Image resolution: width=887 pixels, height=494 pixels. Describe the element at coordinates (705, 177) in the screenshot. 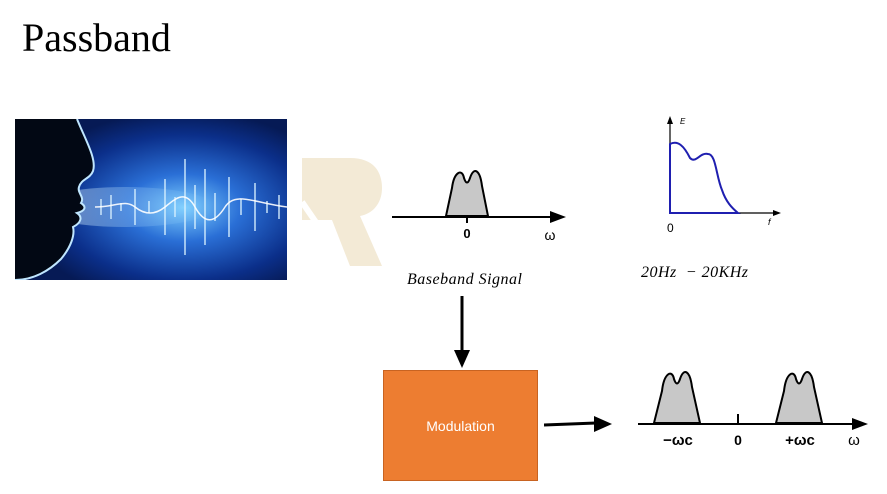

I see `spectrum-curve` at that location.